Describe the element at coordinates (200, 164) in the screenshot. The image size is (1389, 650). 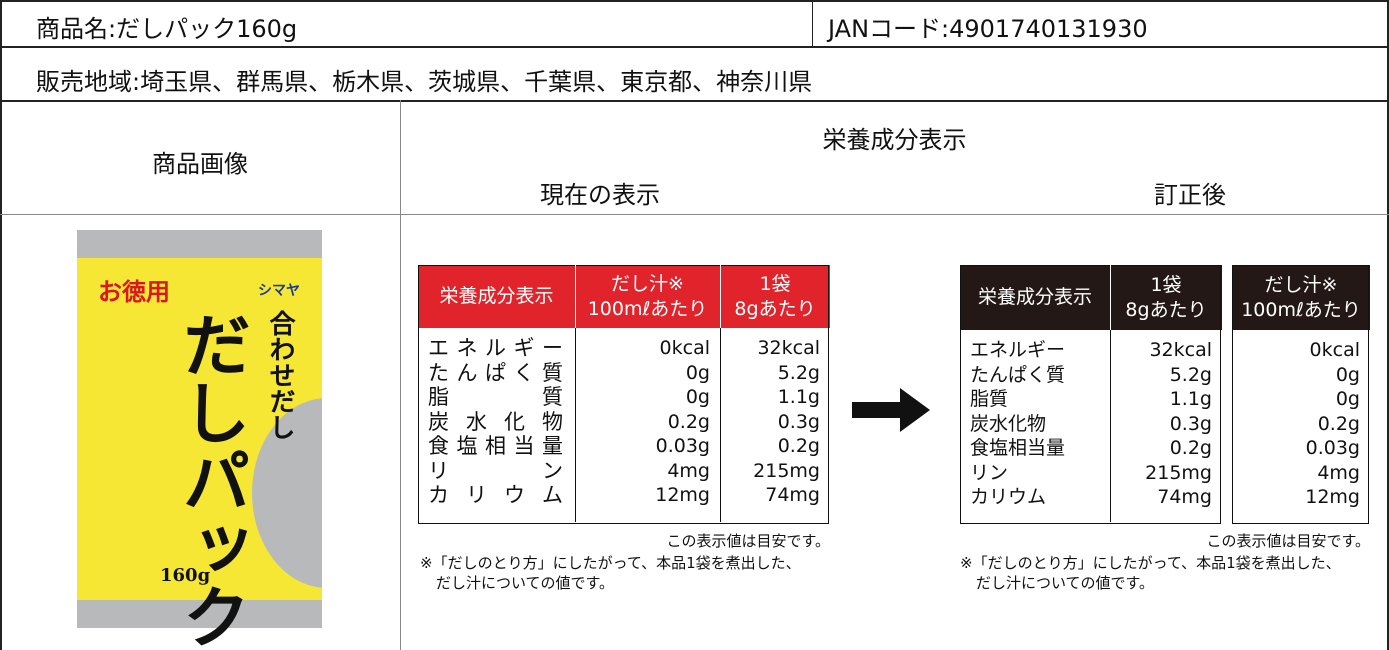
I see `image-header: 商品画像` at that location.